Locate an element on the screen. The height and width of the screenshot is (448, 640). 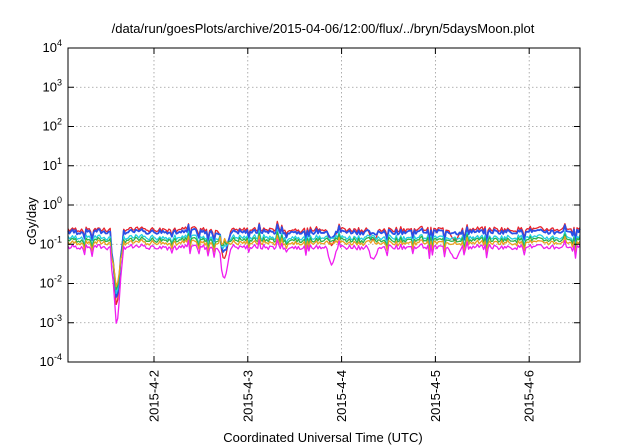
x-tick-label: 2015-4-6 is located at coordinates (529, 396).